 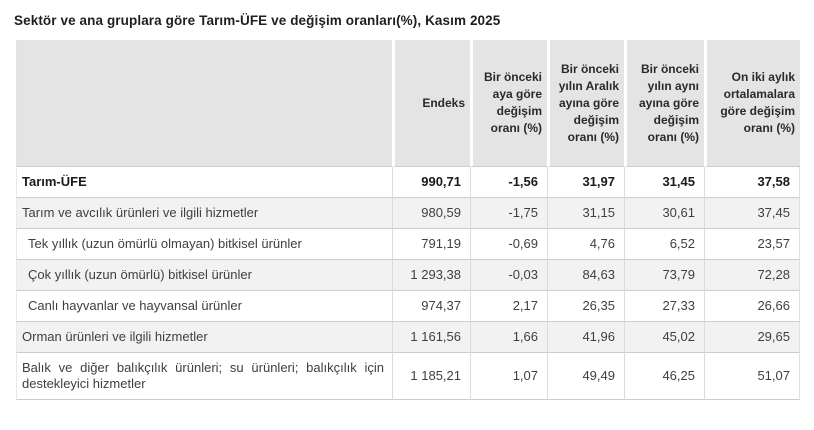 I want to click on row-label: Orman ürünleri ve ilgili hizmetler, so click(x=204, y=337).